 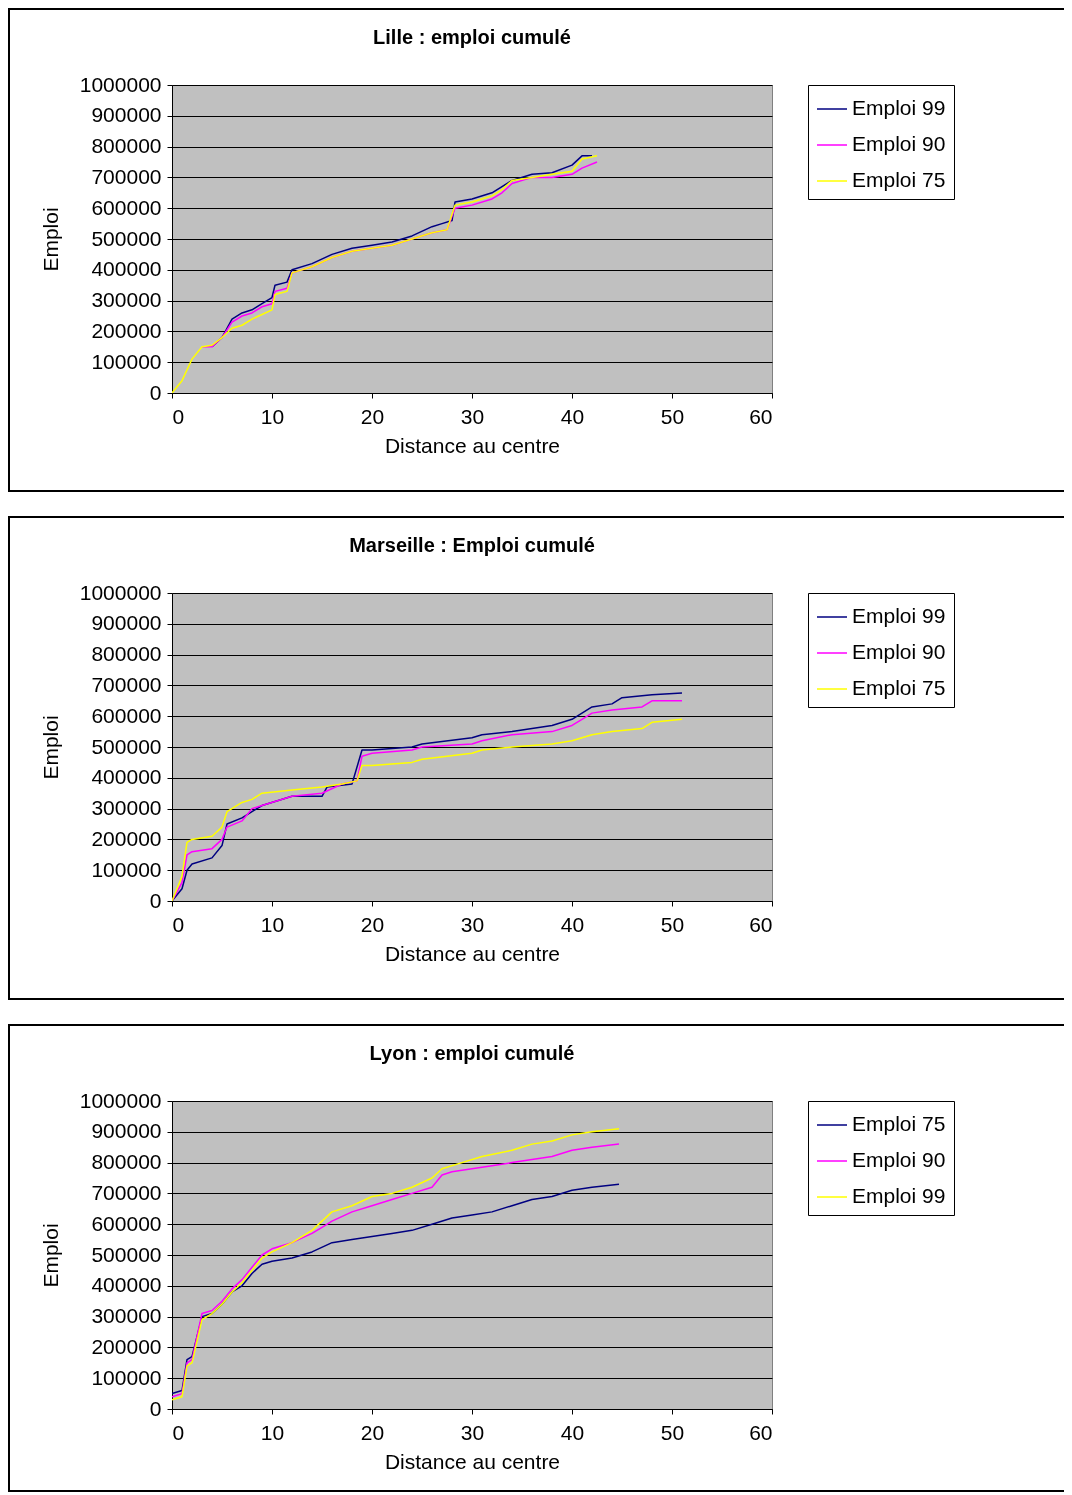 I want to click on chart-title: Marseille : Emploi cumulé, so click(x=472, y=545).